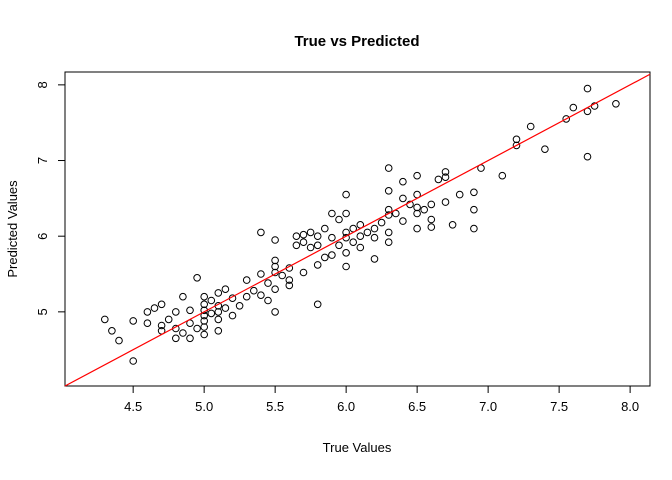 This screenshot has height=480, width=672. Describe the element at coordinates (488, 406) in the screenshot. I see `x-tick-label: 7.0` at that location.